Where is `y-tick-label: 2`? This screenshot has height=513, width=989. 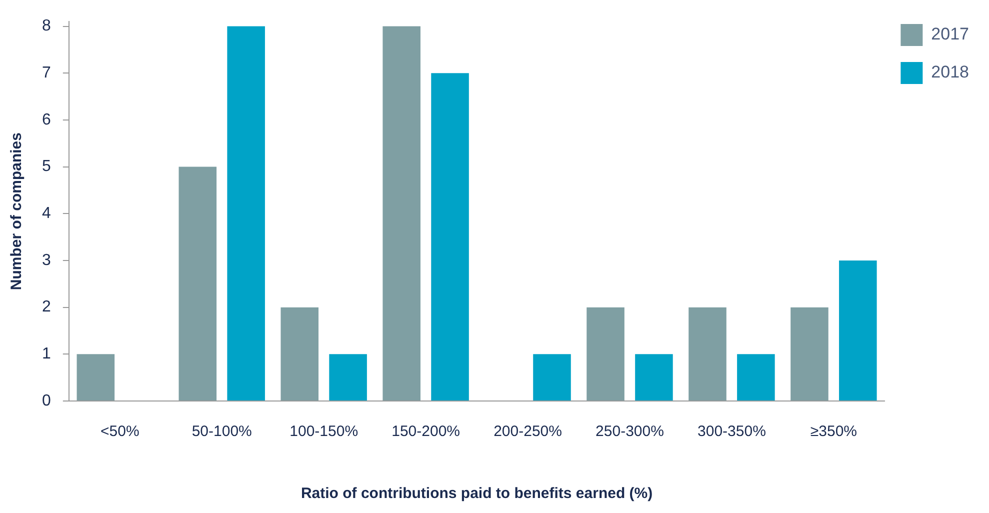
y-tick-label: 2 is located at coordinates (46, 307).